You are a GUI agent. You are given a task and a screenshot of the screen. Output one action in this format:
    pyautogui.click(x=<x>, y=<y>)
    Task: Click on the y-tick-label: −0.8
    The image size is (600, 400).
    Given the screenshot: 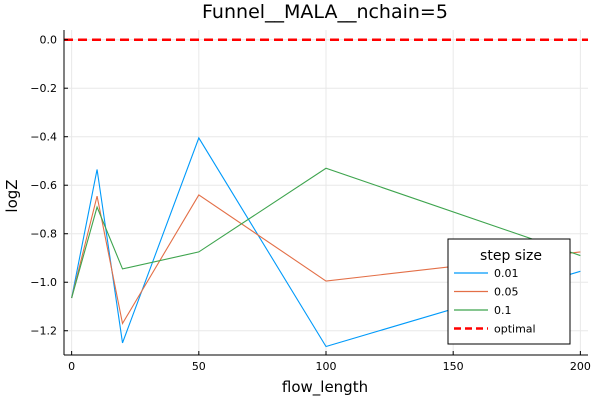 What is the action you would take?
    pyautogui.click(x=43, y=234)
    